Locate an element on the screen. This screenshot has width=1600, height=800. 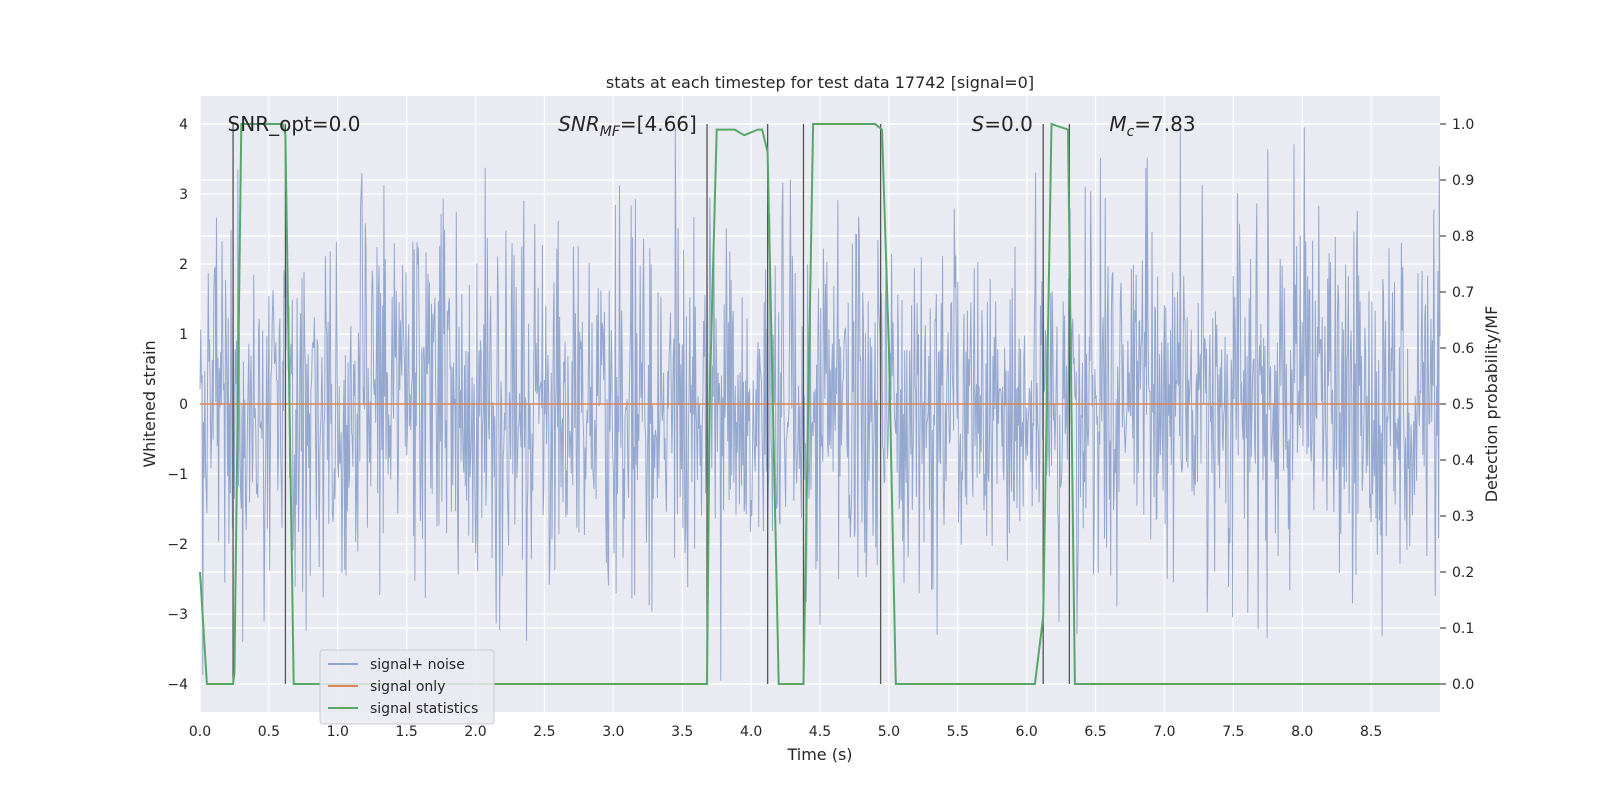
y-tick-label-3: −1 is located at coordinates (177, 475).